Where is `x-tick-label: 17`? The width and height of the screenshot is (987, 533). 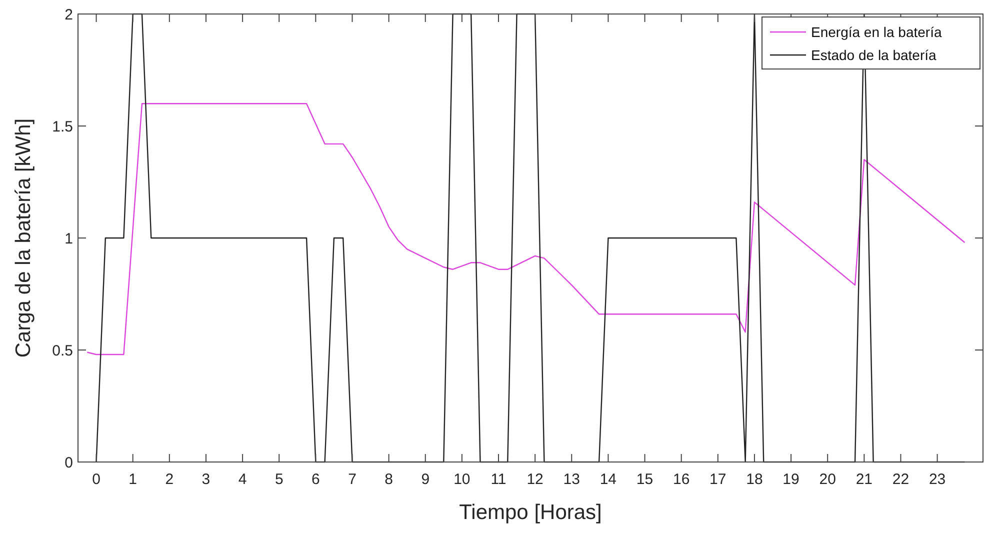 x-tick-label: 17 is located at coordinates (718, 479).